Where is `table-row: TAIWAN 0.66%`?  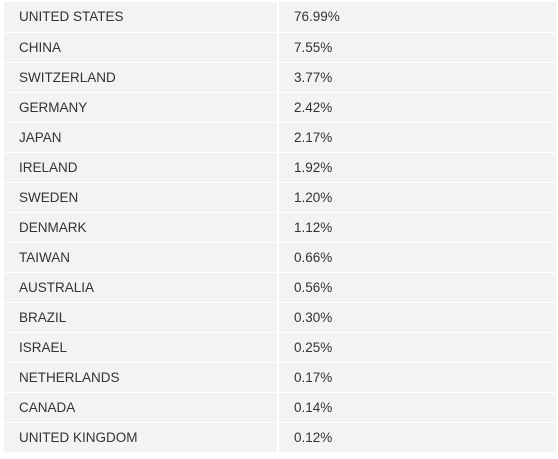 table-row: TAIWAN 0.66% is located at coordinates (280, 257).